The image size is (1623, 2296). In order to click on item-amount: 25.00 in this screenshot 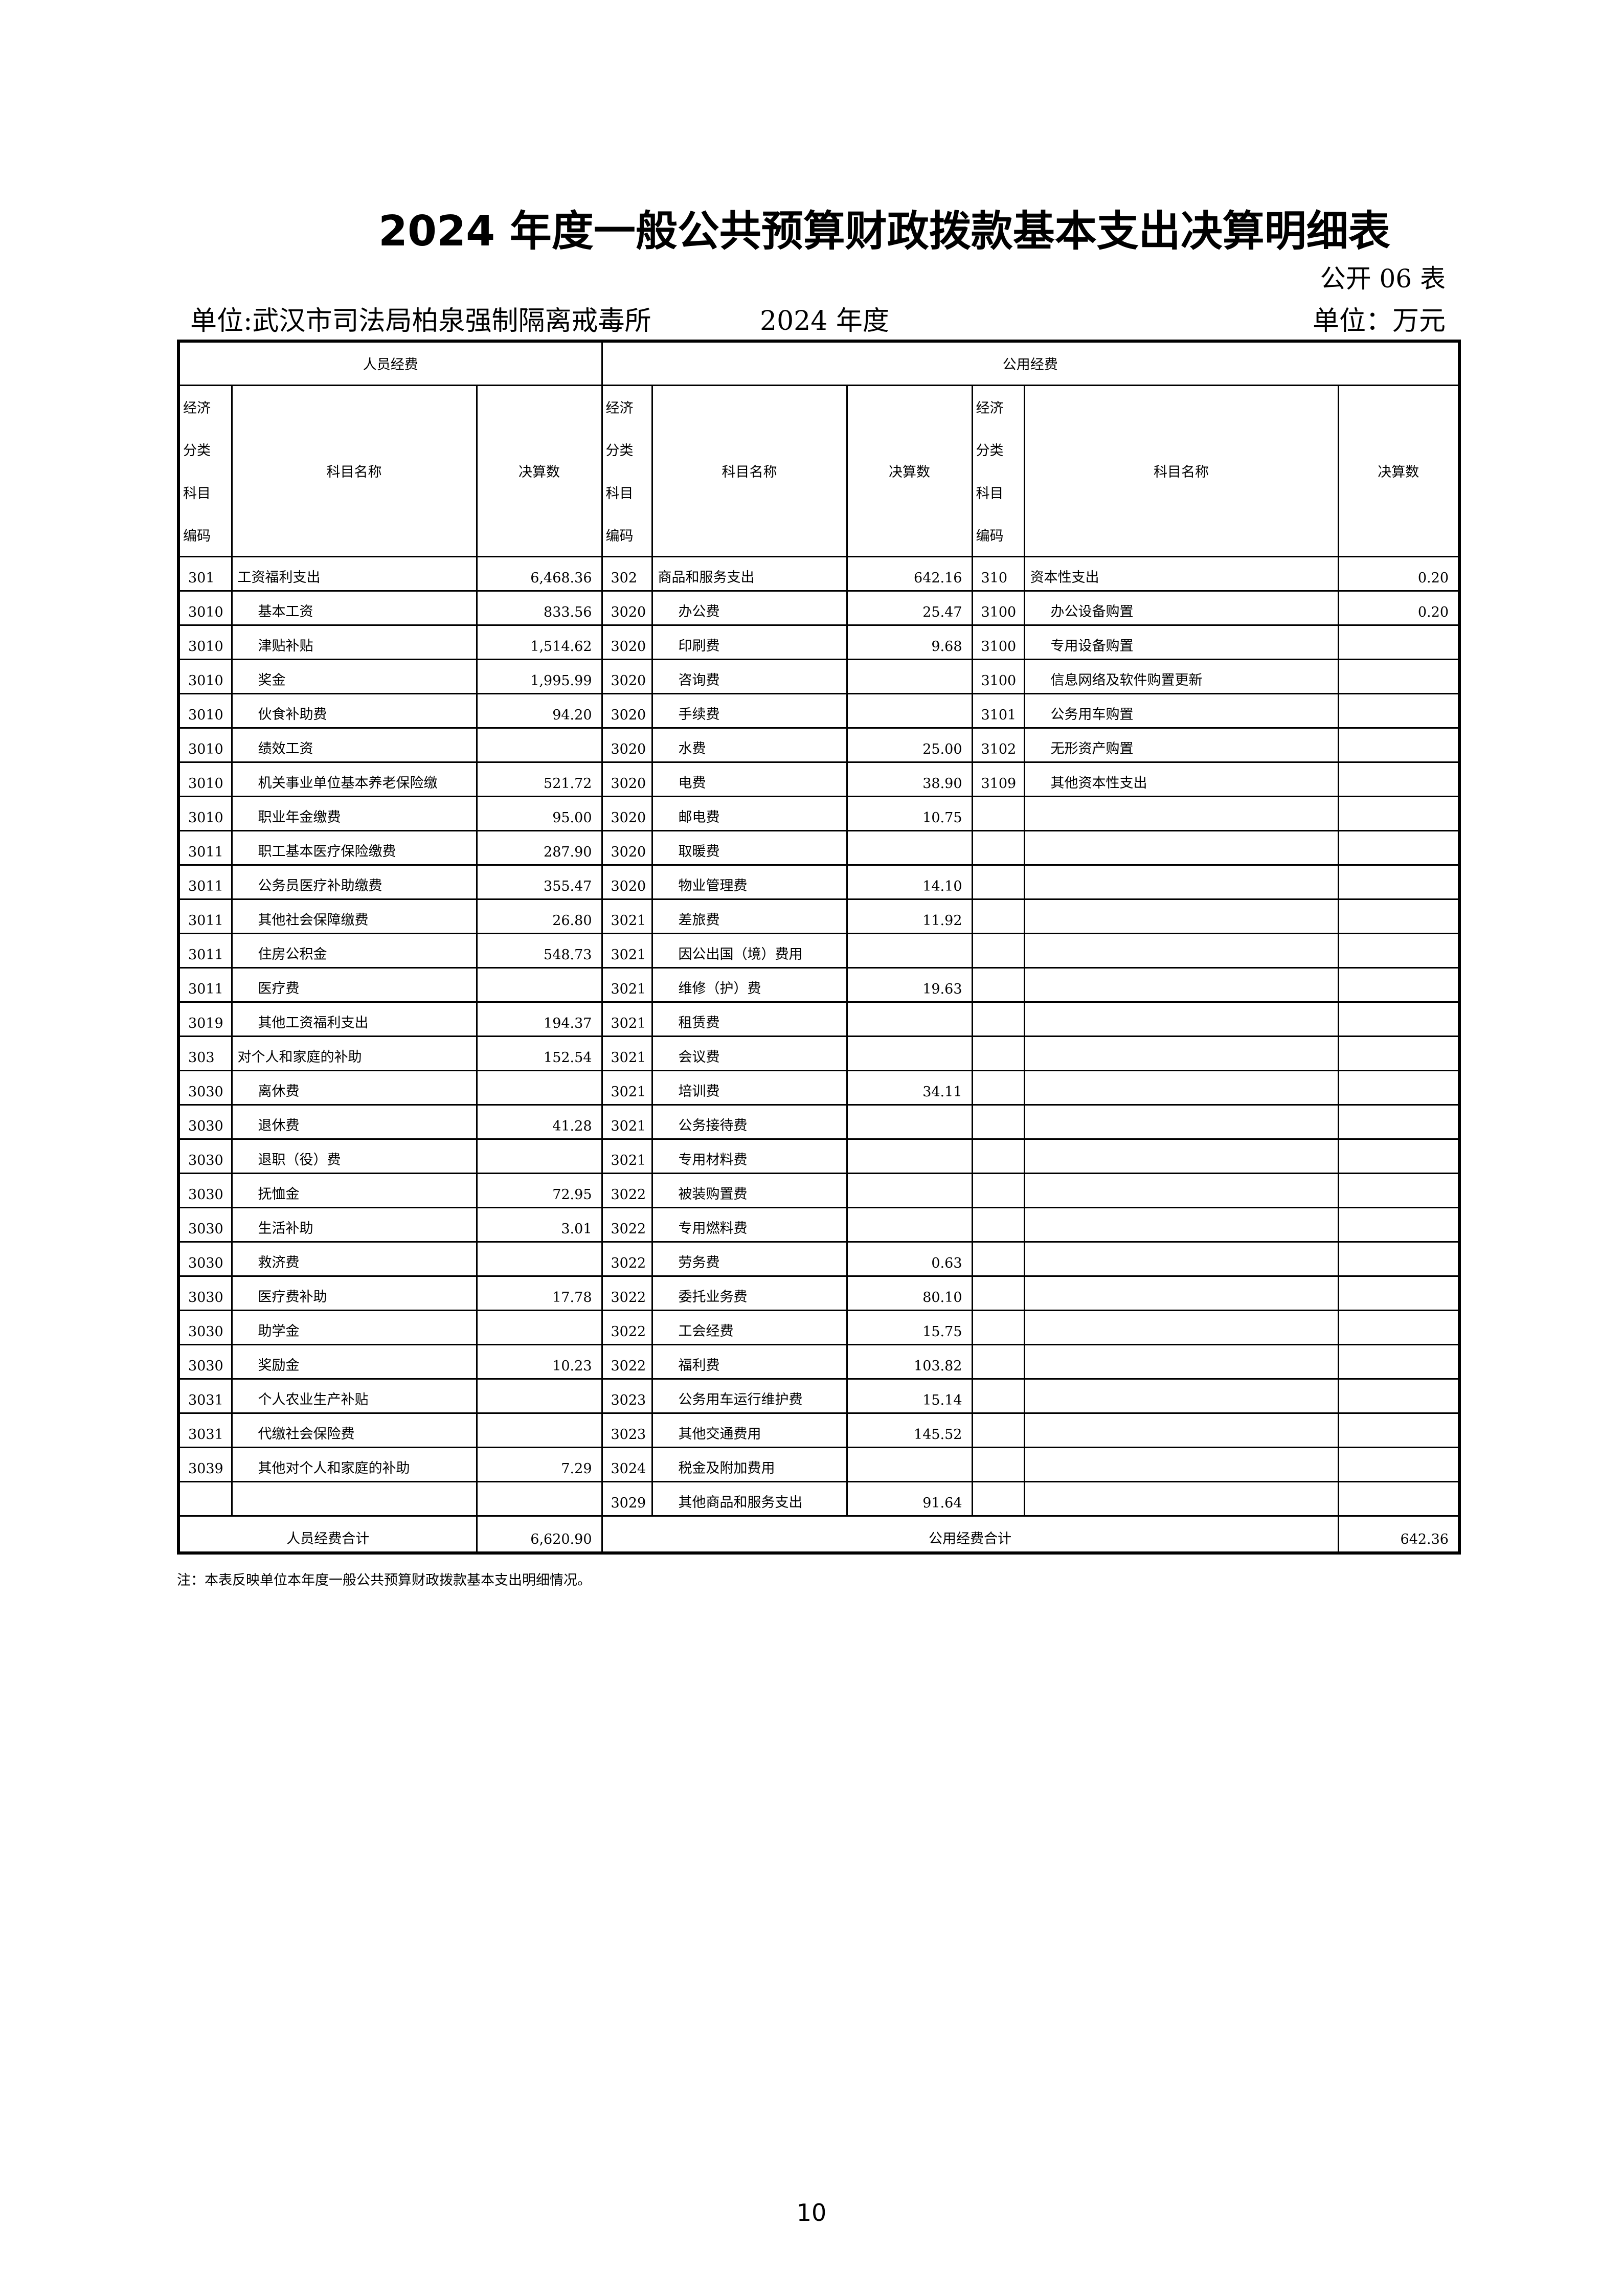, I will do `click(910, 745)`.